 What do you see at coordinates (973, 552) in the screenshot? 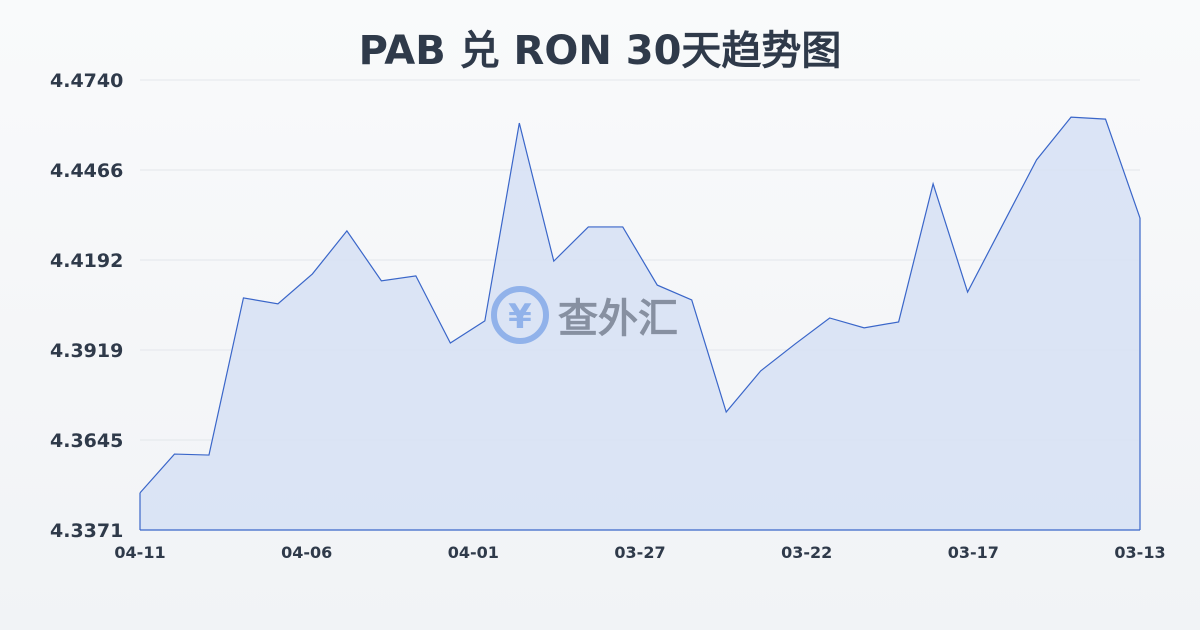
I see `x-tick-label: 03-17` at bounding box center [973, 552].